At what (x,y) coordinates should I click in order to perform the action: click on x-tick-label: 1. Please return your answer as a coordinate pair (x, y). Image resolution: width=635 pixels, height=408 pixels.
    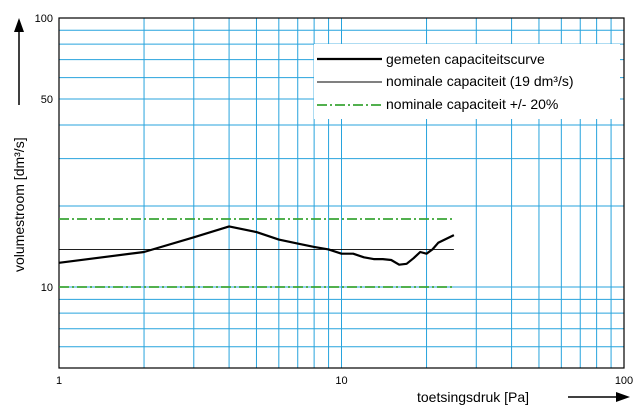
    Looking at the image, I should click on (59, 381).